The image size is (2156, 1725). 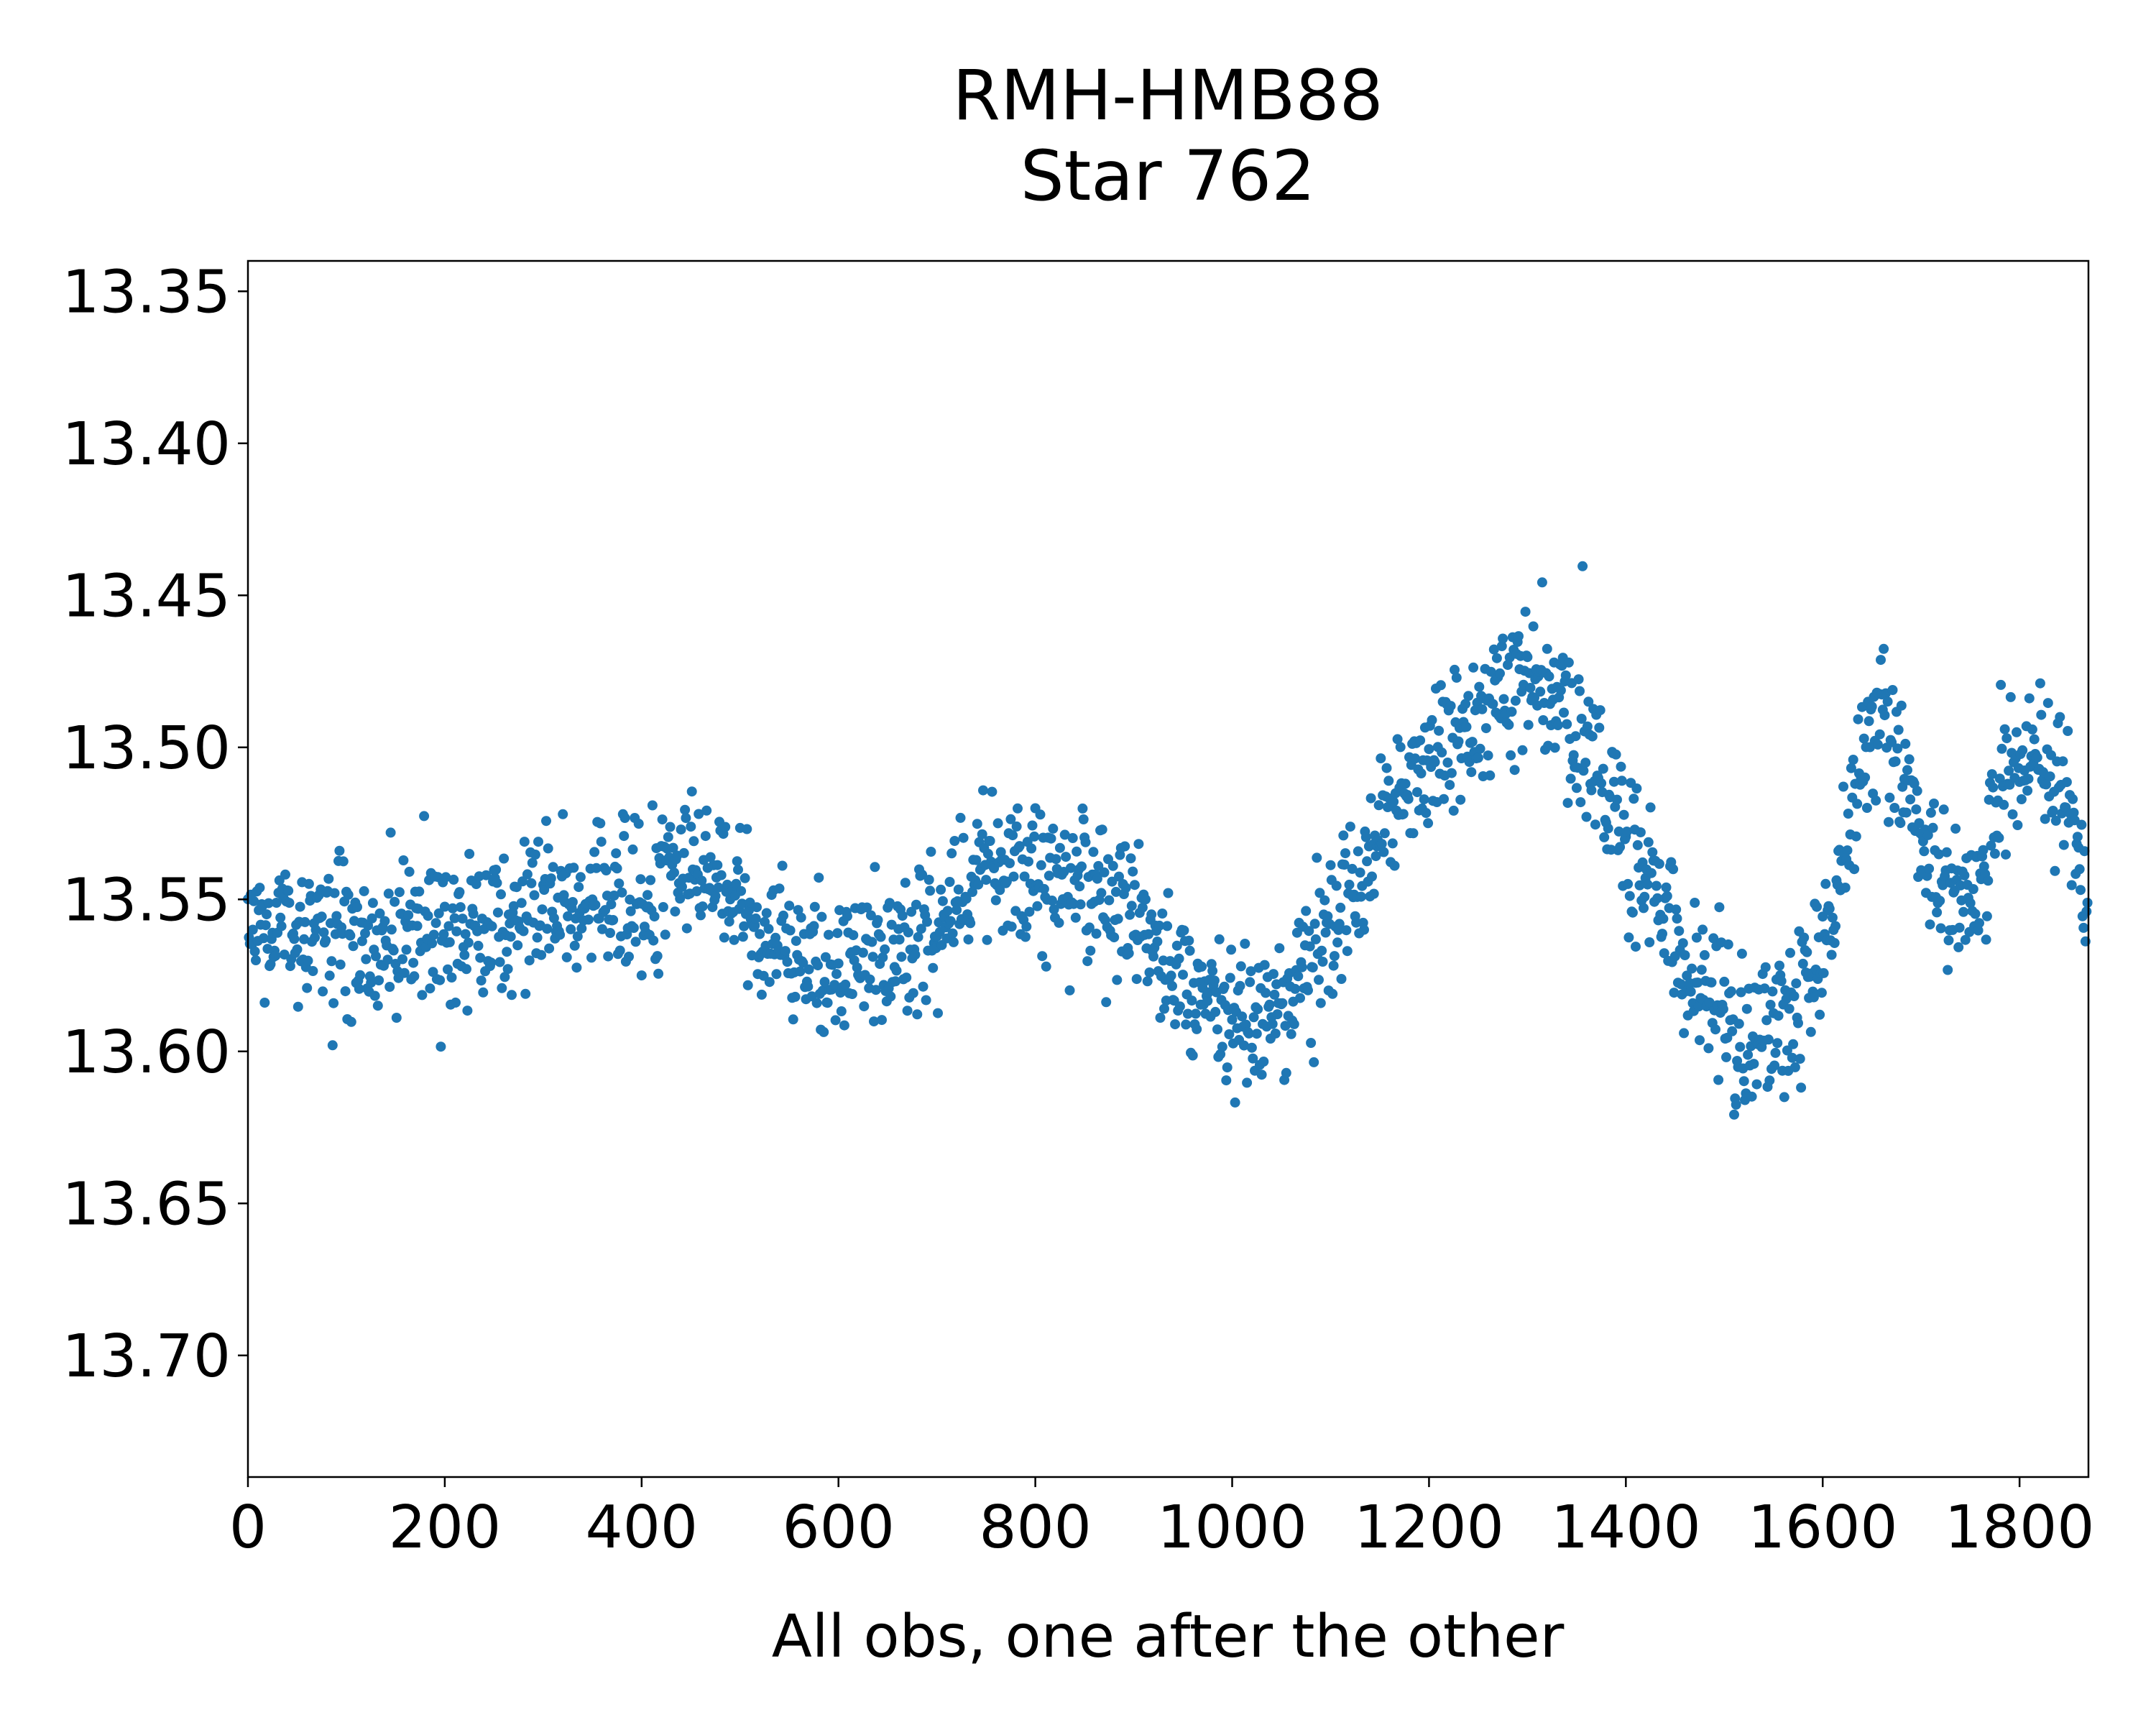 What do you see at coordinates (643, 1528) in the screenshot?
I see `x-tick-label: 400` at bounding box center [643, 1528].